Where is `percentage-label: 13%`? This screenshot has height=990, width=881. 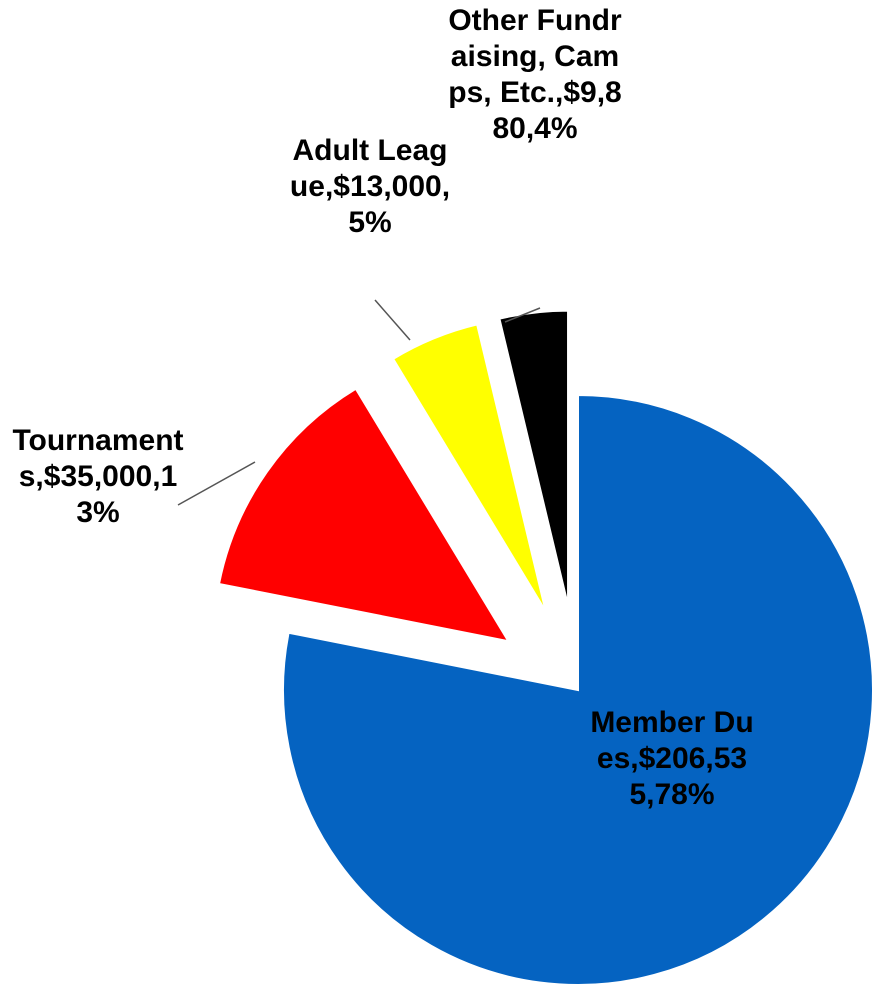 percentage-label: 13% is located at coordinates (127, 494).